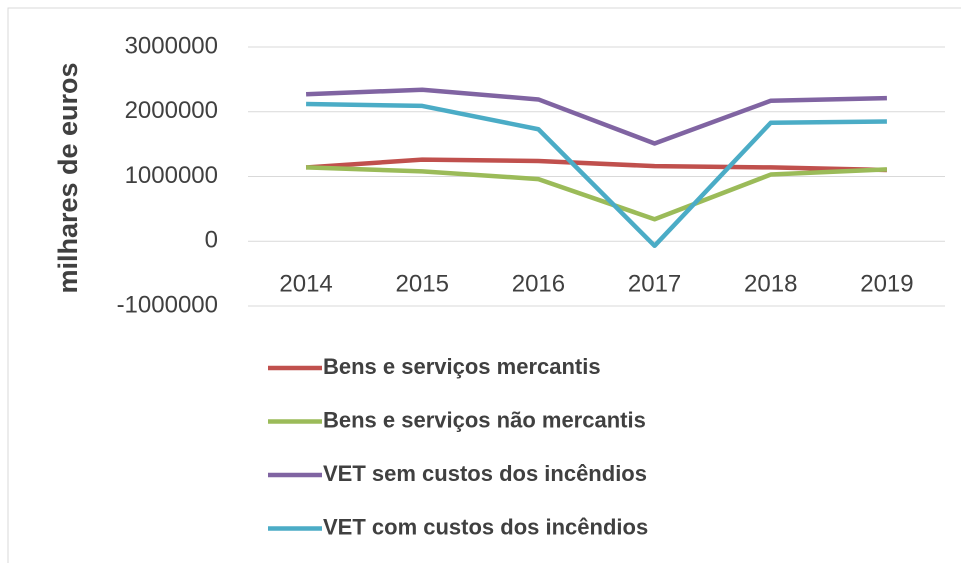  What do you see at coordinates (462, 366) in the screenshot?
I see `legend-label: Bens e serviços mercantis` at bounding box center [462, 366].